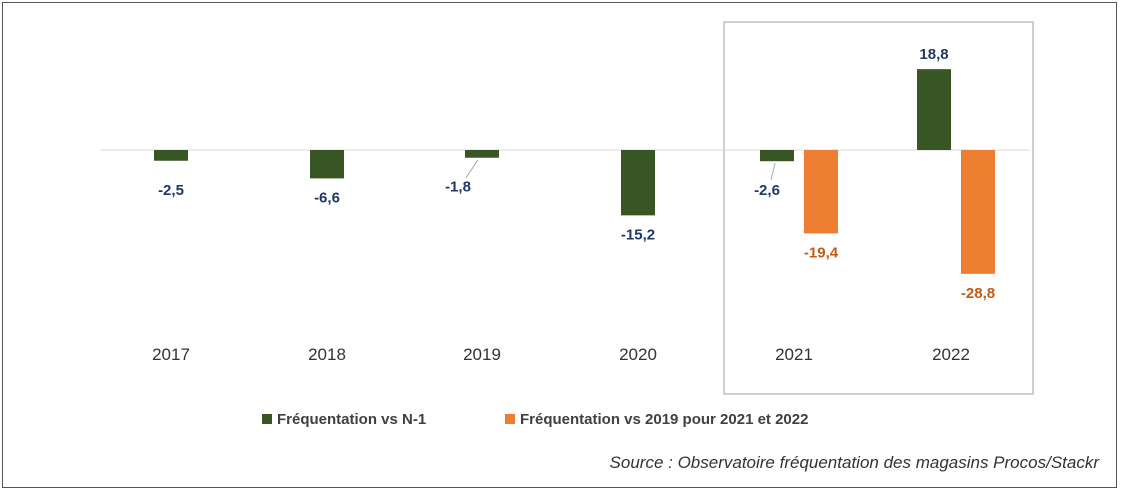 The width and height of the screenshot is (1121, 492). What do you see at coordinates (327, 197) in the screenshot?
I see `data-label-n1-2018: -6,6` at bounding box center [327, 197].